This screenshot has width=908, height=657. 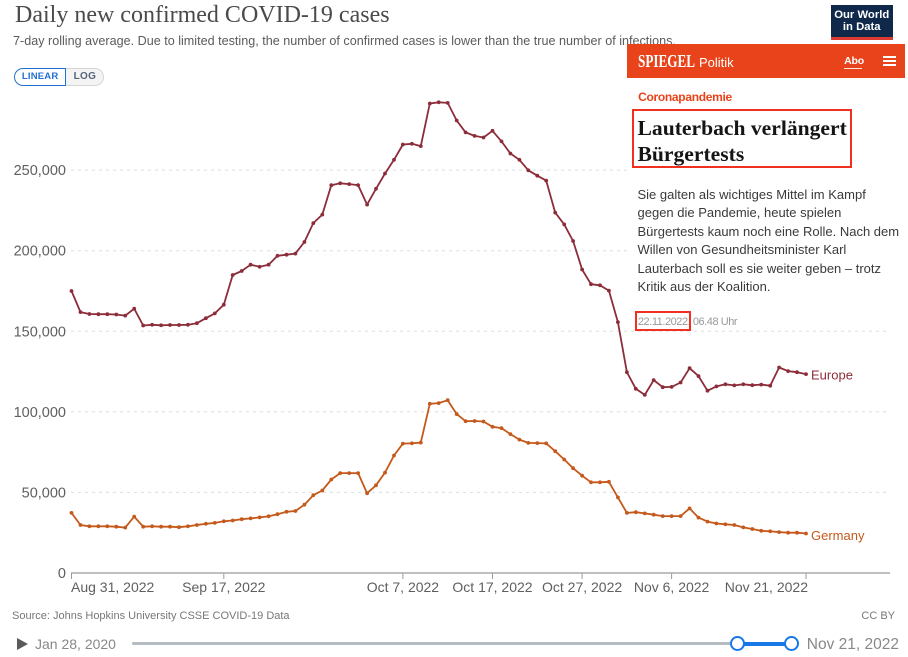 What do you see at coordinates (582, 587) in the screenshot?
I see `svg-text: Oct 27, 2022` at bounding box center [582, 587].